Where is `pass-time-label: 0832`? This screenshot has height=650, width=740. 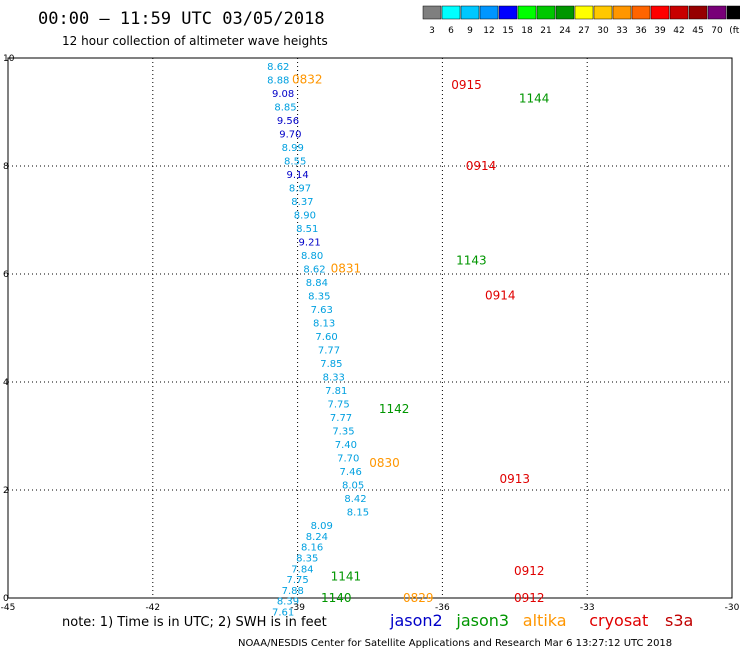 pass-time-label: 0832 is located at coordinates (307, 80).